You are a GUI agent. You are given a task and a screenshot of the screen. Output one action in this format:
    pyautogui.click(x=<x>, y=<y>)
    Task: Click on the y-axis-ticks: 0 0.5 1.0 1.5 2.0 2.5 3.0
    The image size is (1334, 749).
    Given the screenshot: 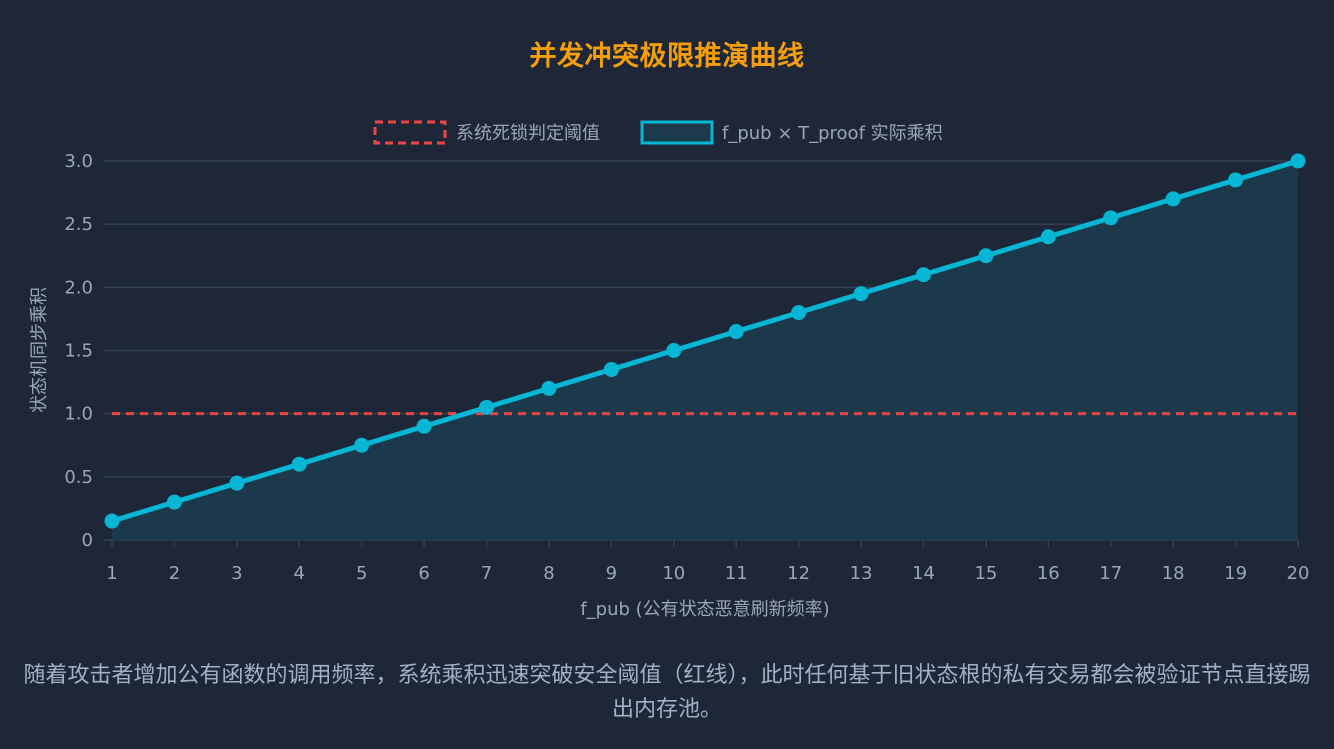 What is the action you would take?
    pyautogui.click(x=78, y=351)
    